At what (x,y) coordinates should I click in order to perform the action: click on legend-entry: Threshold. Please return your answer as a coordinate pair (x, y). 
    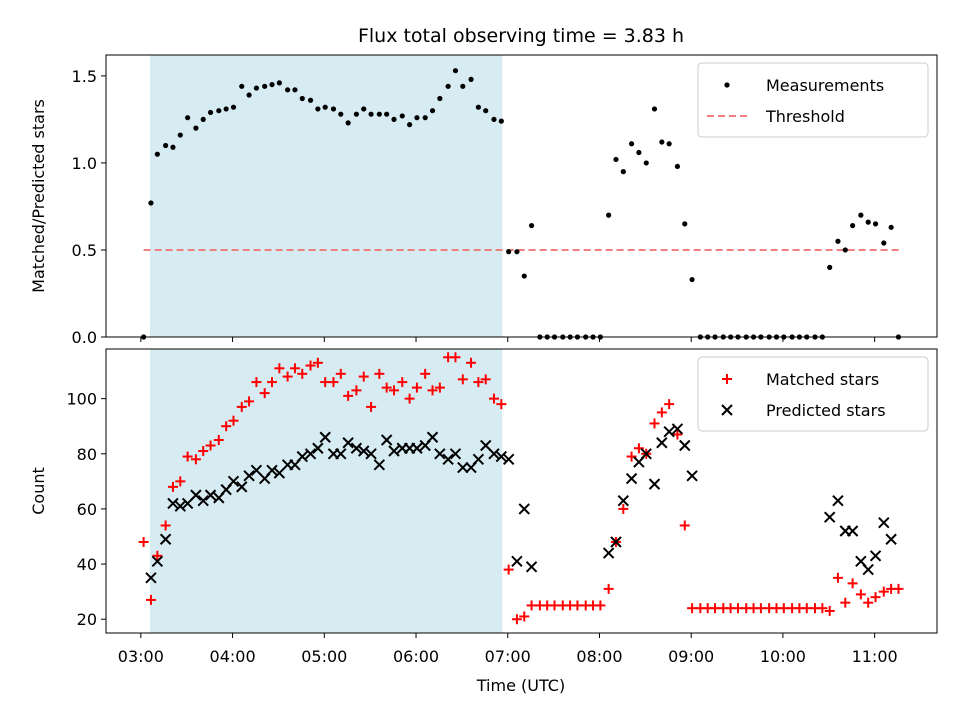
    Looking at the image, I should click on (776, 116).